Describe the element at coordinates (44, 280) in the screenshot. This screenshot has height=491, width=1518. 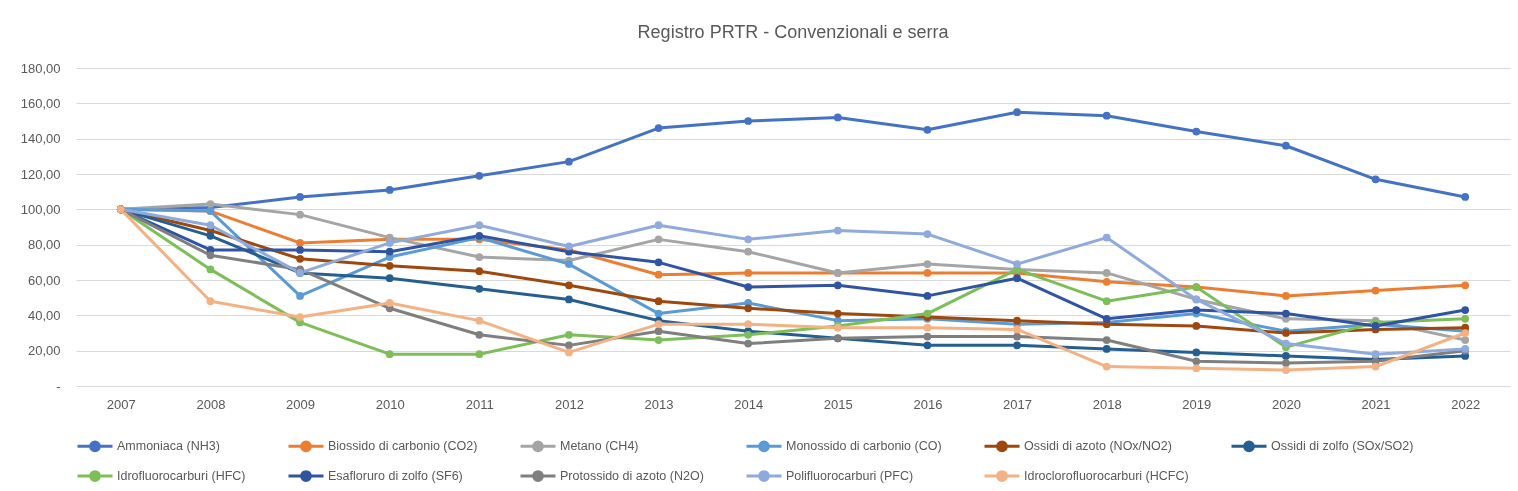
I see `y-tick-label: 60,00` at that location.